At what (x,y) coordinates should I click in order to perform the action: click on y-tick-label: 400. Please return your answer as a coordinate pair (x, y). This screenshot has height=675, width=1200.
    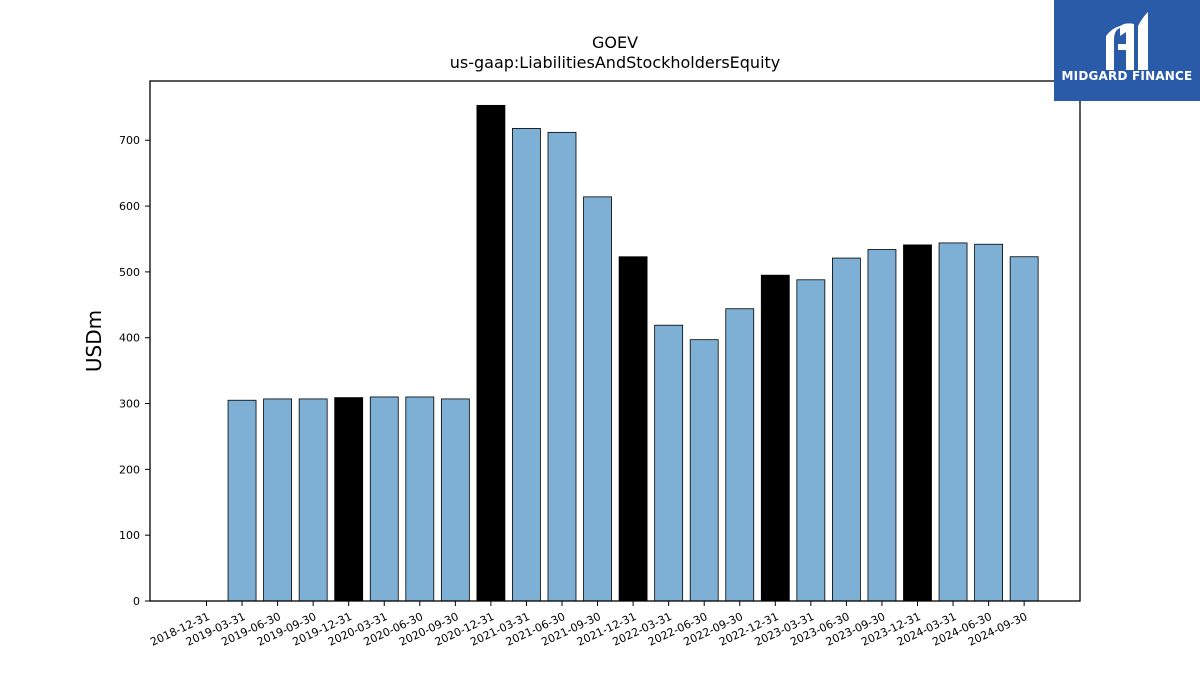
    Looking at the image, I should click on (129, 338).